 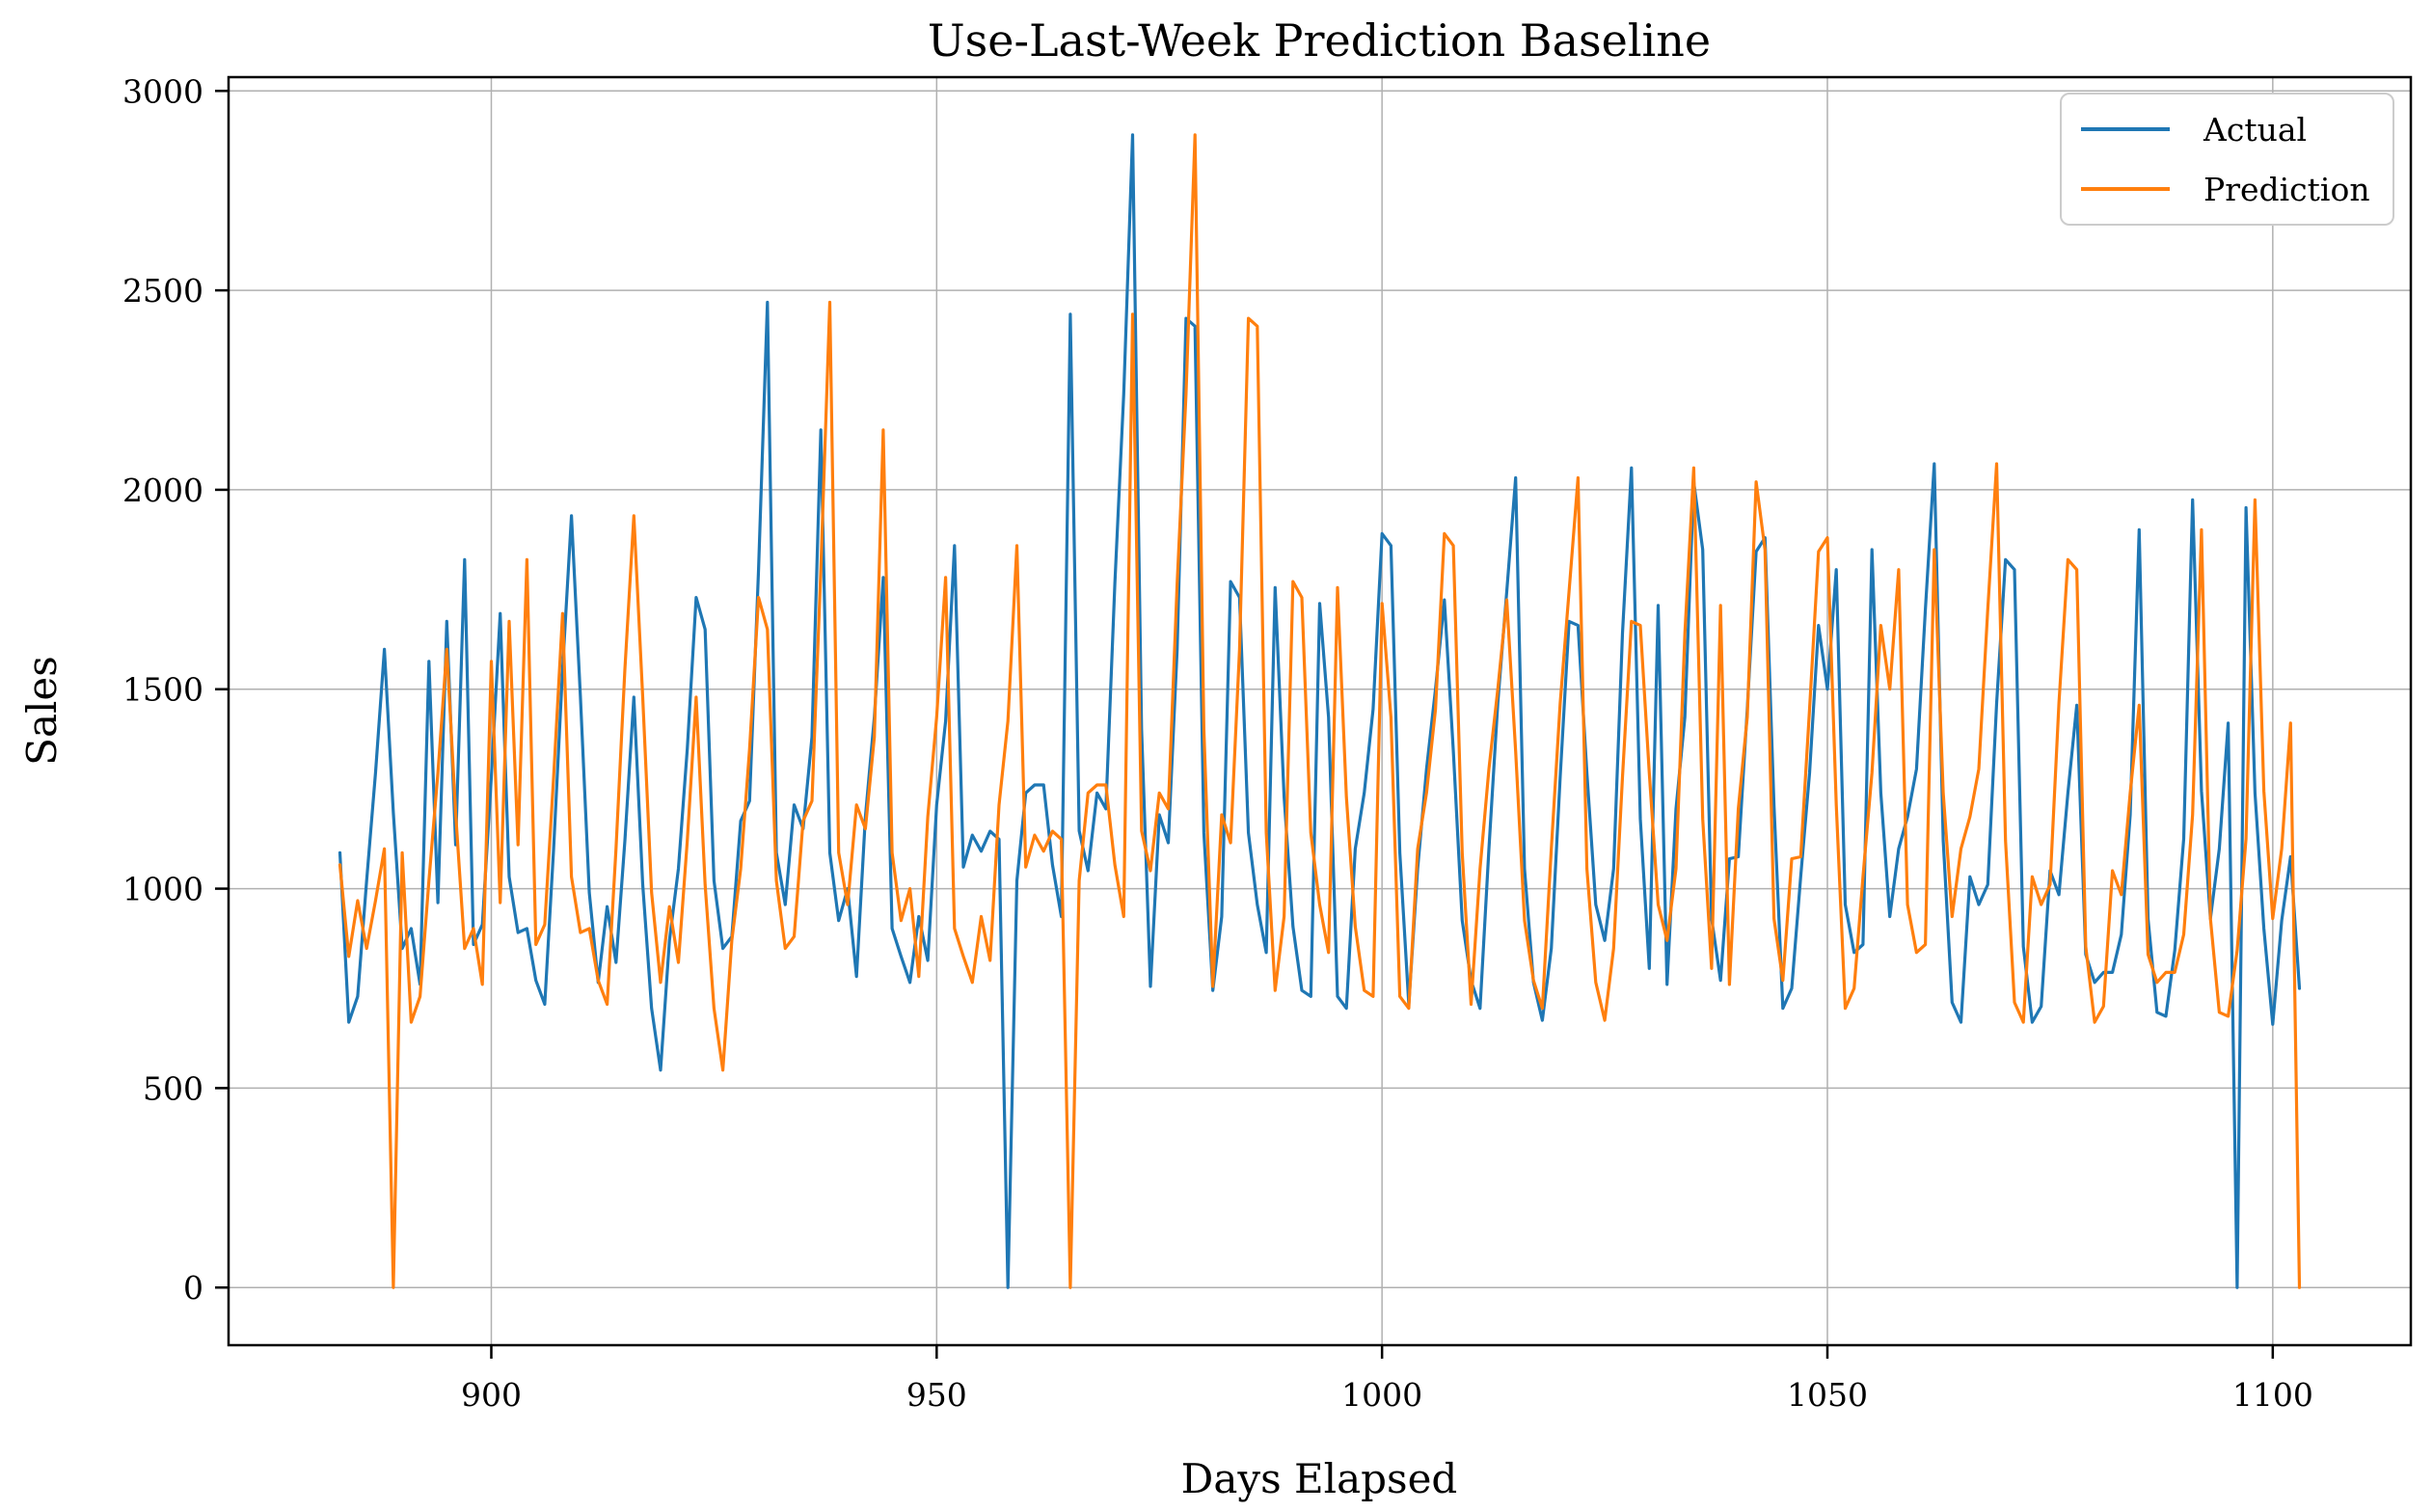 I want to click on y-tick-label: 0, so click(x=193, y=1288).